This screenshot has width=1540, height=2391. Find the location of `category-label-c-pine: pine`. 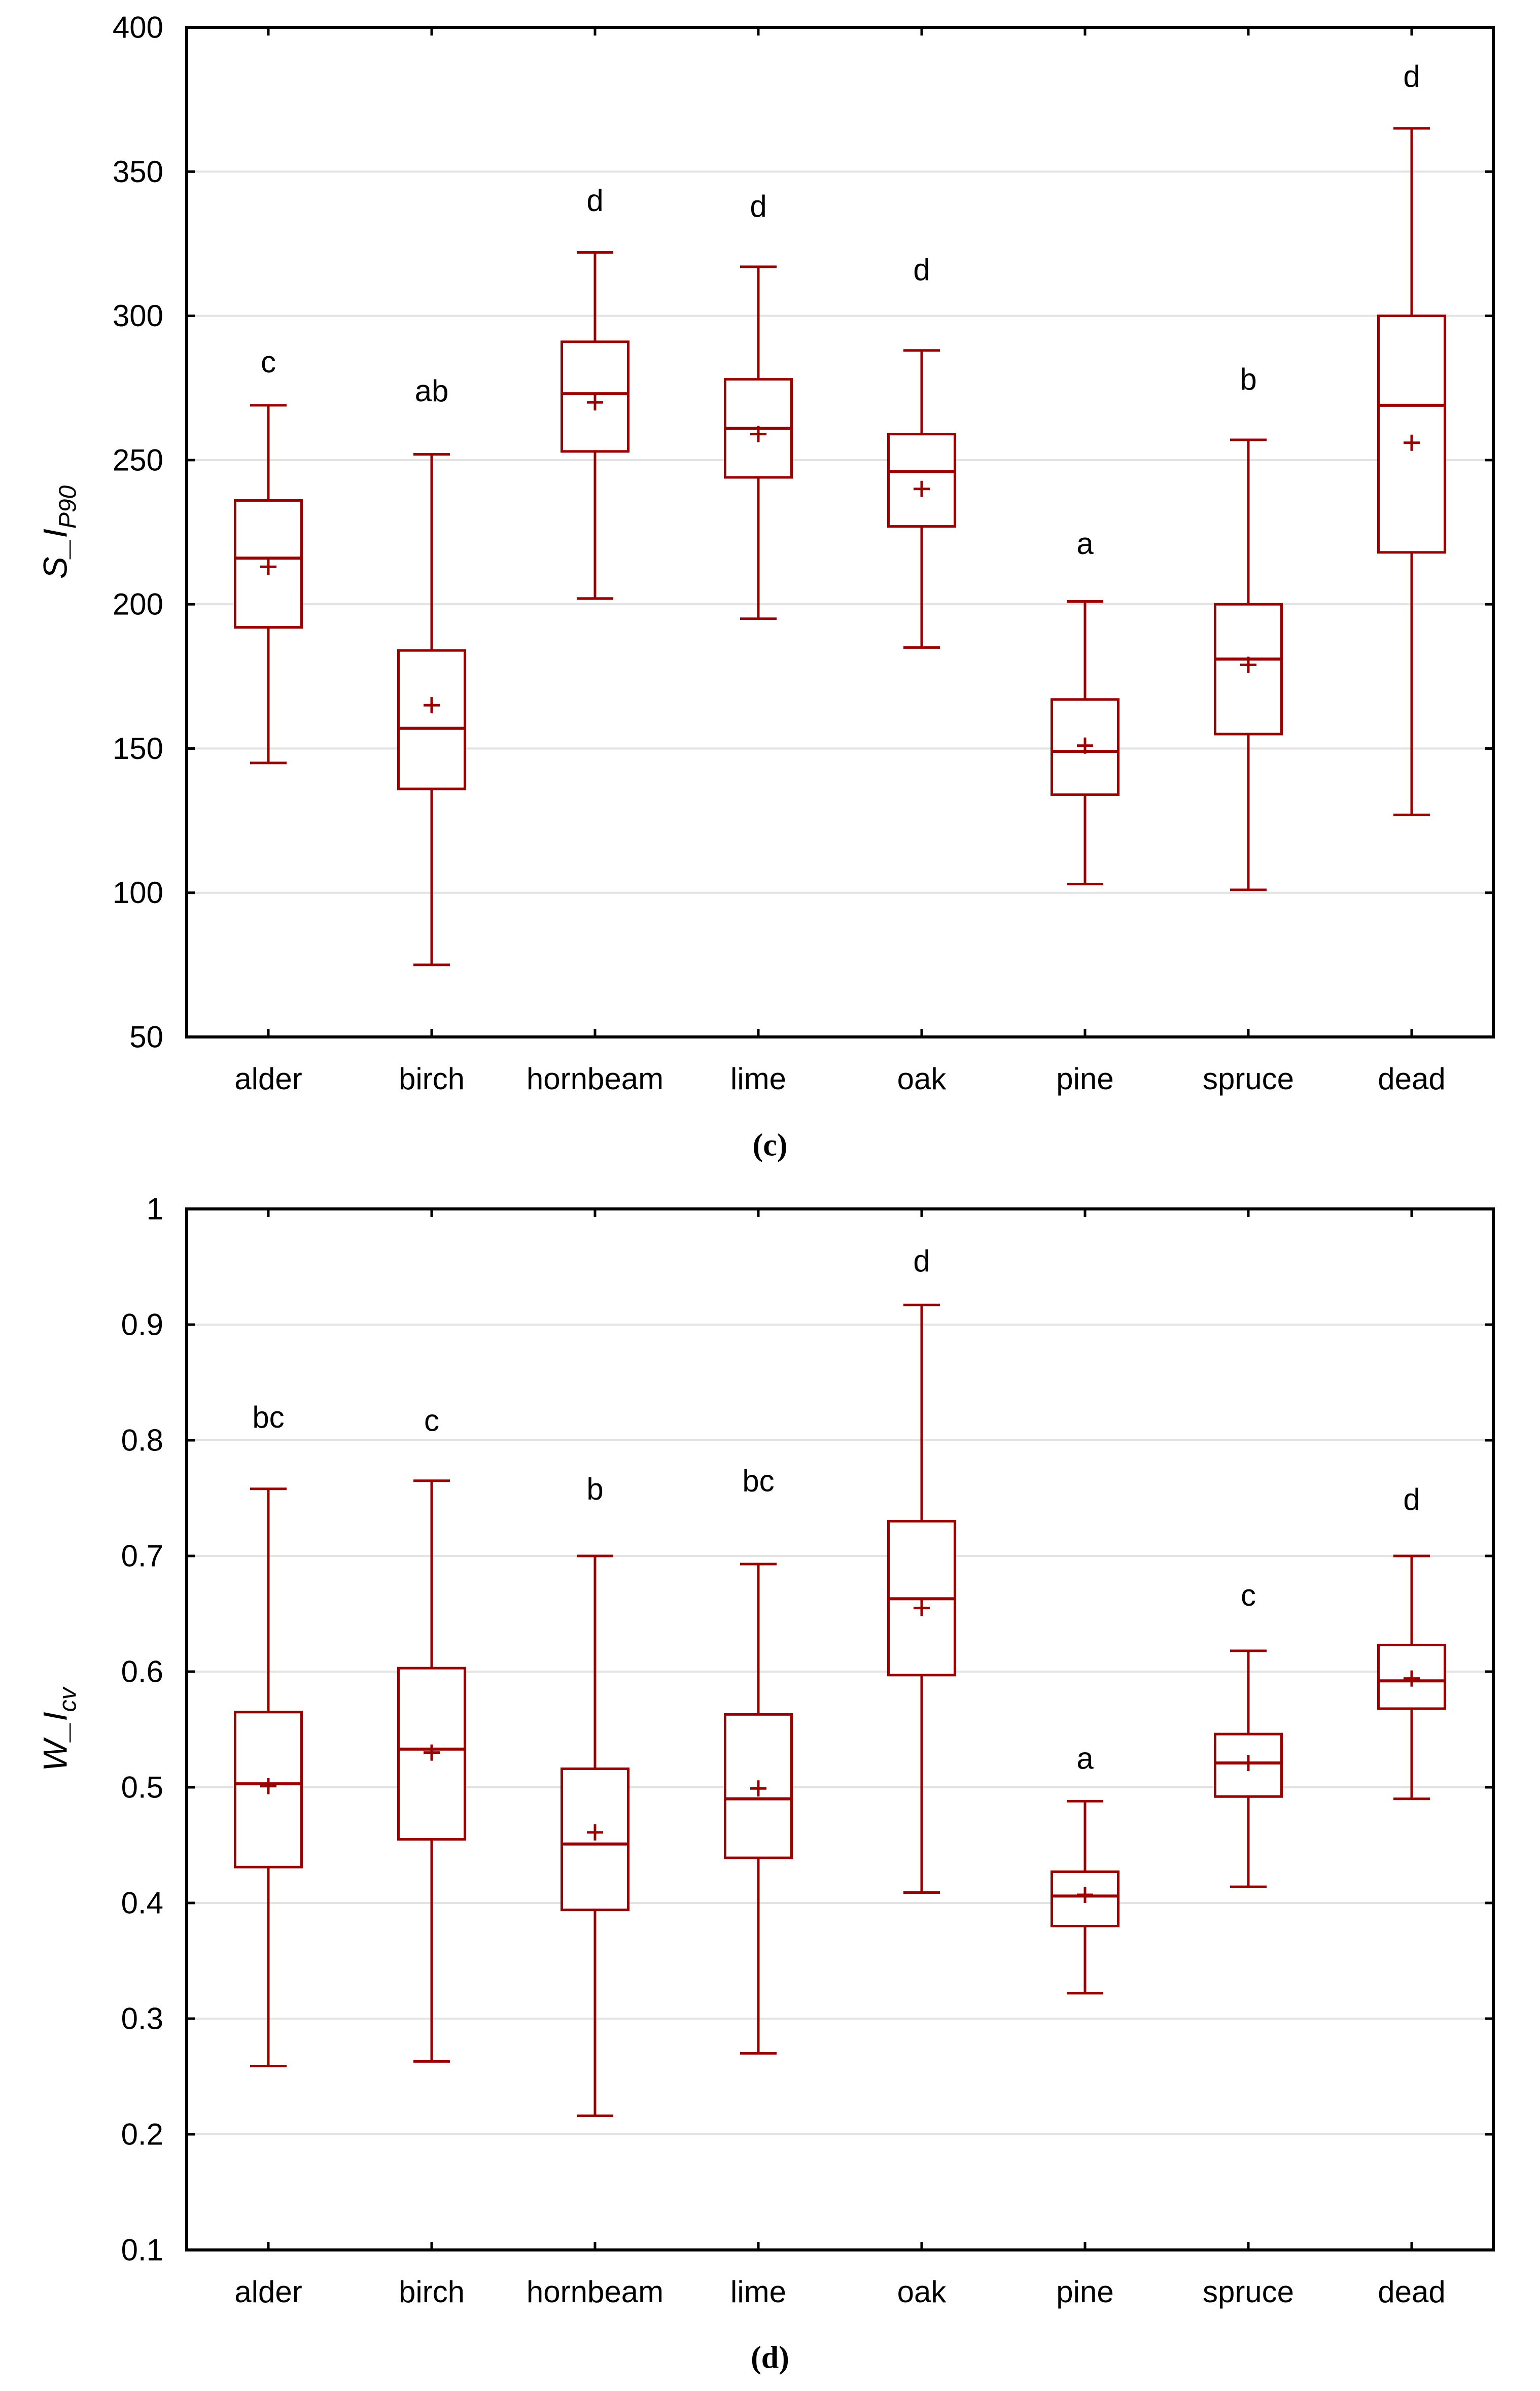

category-label-c-pine: pine is located at coordinates (1085, 1079).